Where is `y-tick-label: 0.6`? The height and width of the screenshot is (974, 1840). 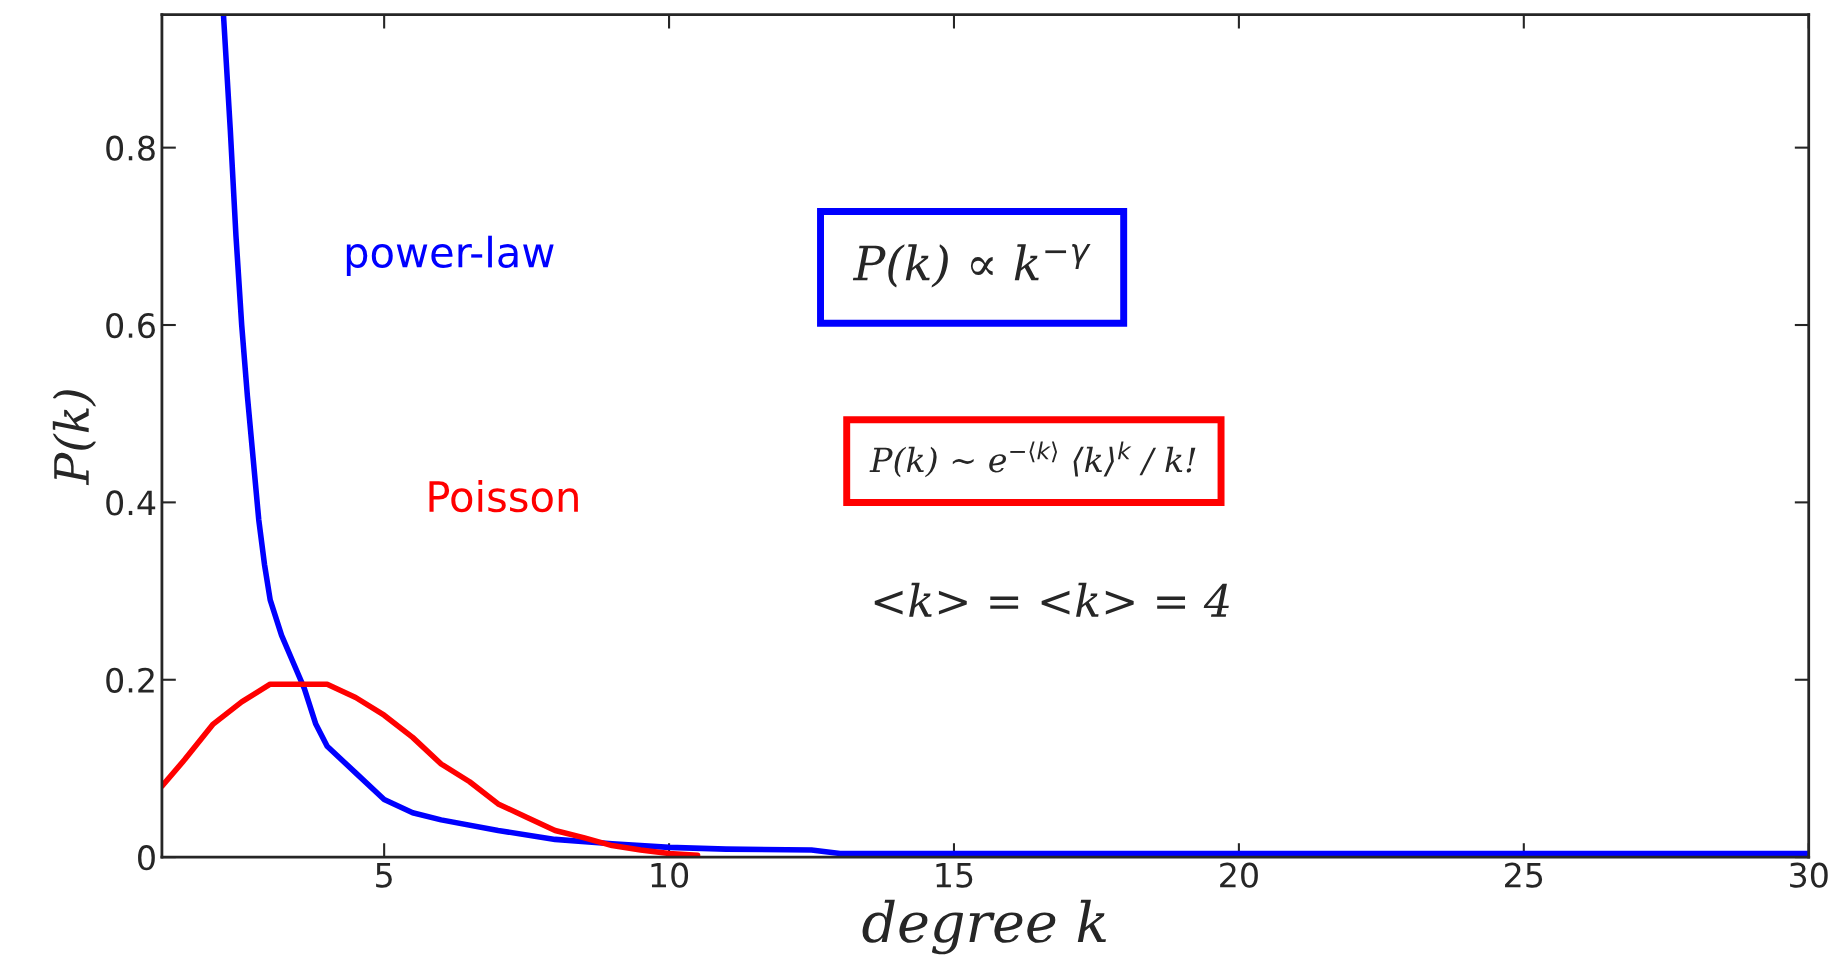
y-tick-label: 0.6 is located at coordinates (130, 325).